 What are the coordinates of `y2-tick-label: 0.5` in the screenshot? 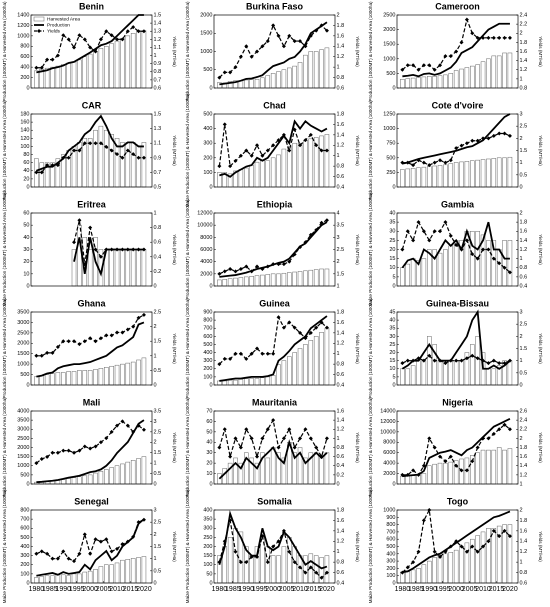 It's located at (158, 474).